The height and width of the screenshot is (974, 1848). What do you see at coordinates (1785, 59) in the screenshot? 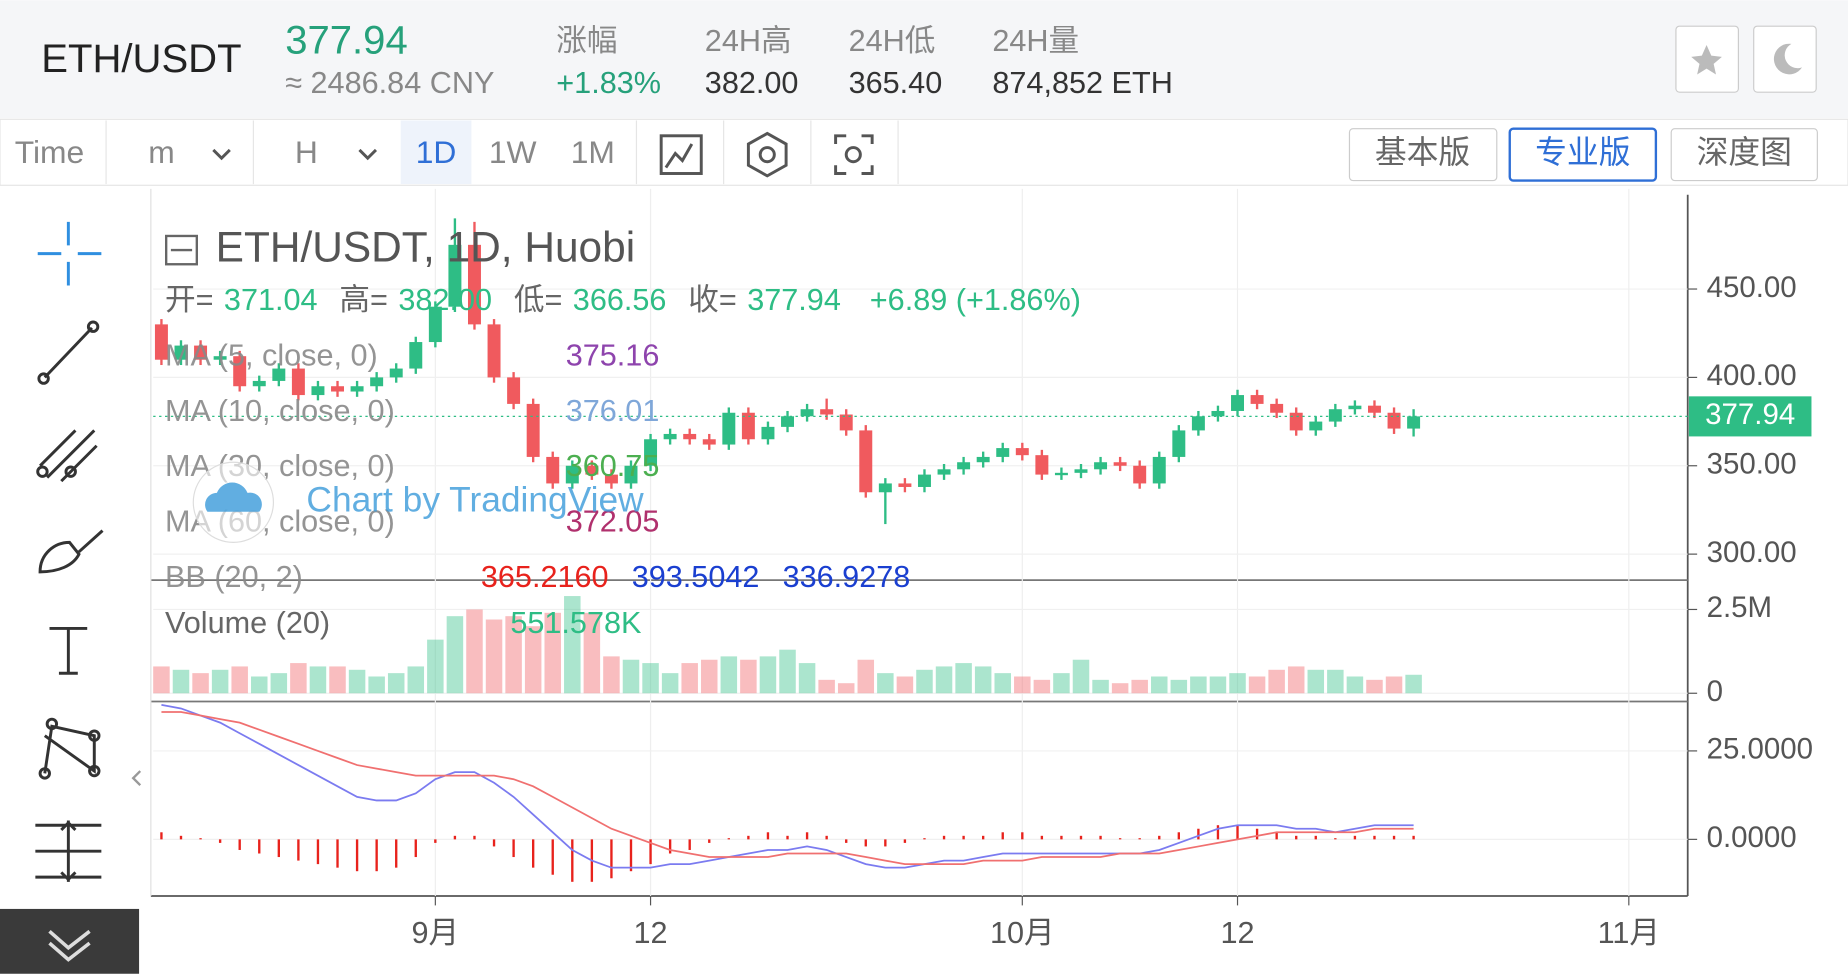
I see `theme-button` at bounding box center [1785, 59].